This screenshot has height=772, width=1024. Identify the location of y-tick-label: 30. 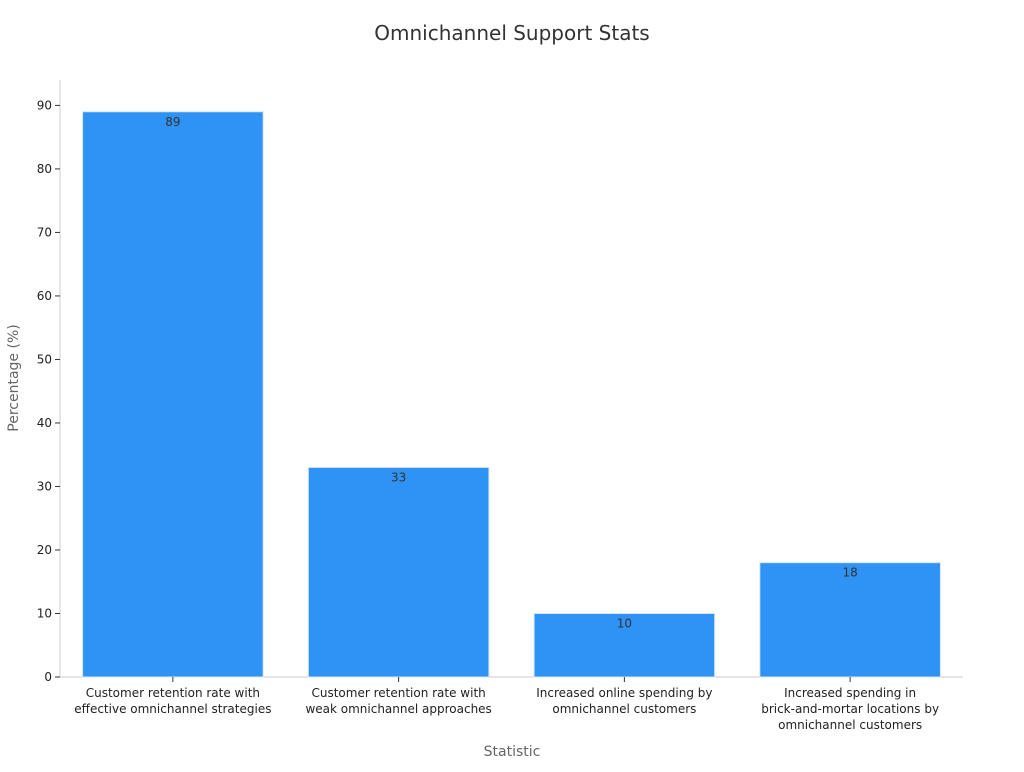
(44, 486).